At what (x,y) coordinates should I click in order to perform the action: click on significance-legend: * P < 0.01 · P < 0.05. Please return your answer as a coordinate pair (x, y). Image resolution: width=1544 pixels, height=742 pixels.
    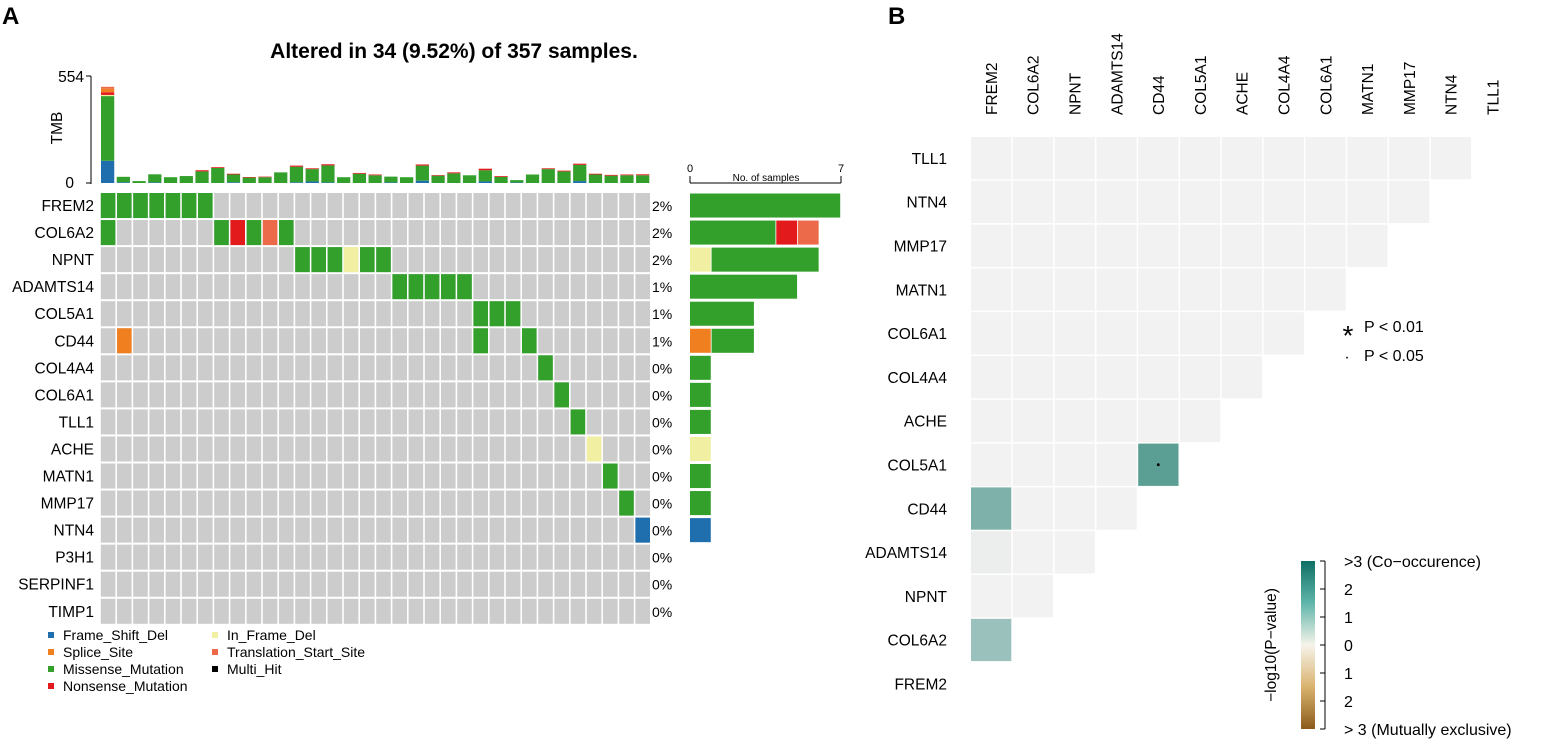
    Looking at the image, I should click on (1383, 342).